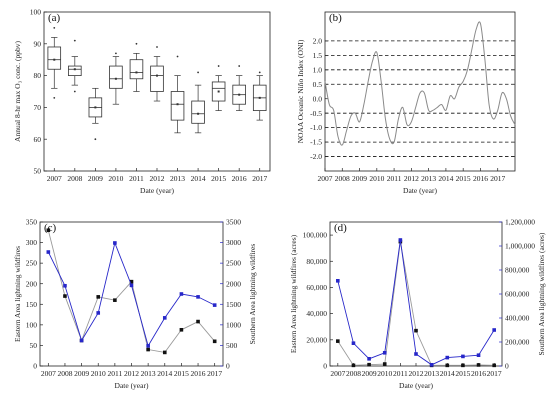 The image size is (550, 409). I want to click on b-x-tick-label: 2012, so click(411, 178).